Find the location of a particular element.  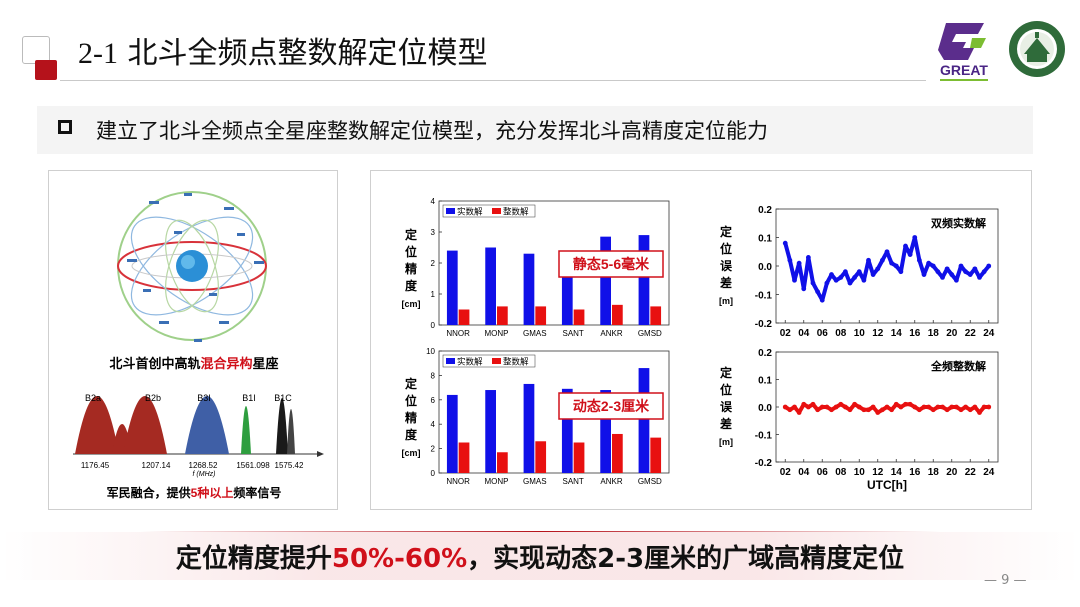

spectrum-axis-label: f (MHz) is located at coordinates (204, 474).